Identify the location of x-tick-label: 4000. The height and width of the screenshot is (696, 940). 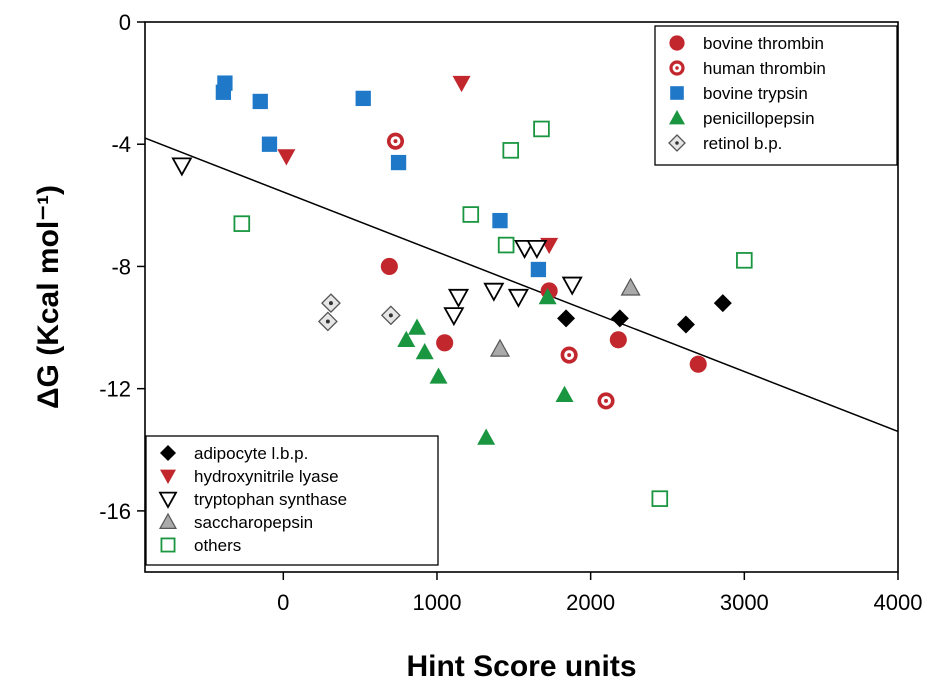
(898, 602).